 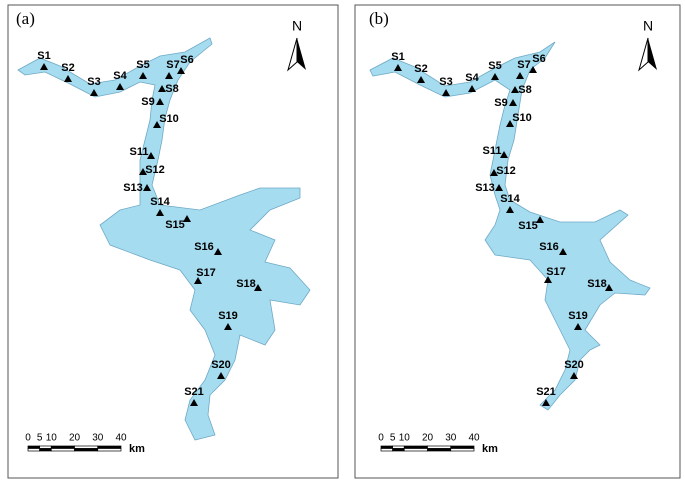 I want to click on station-label: S12, so click(x=506, y=171).